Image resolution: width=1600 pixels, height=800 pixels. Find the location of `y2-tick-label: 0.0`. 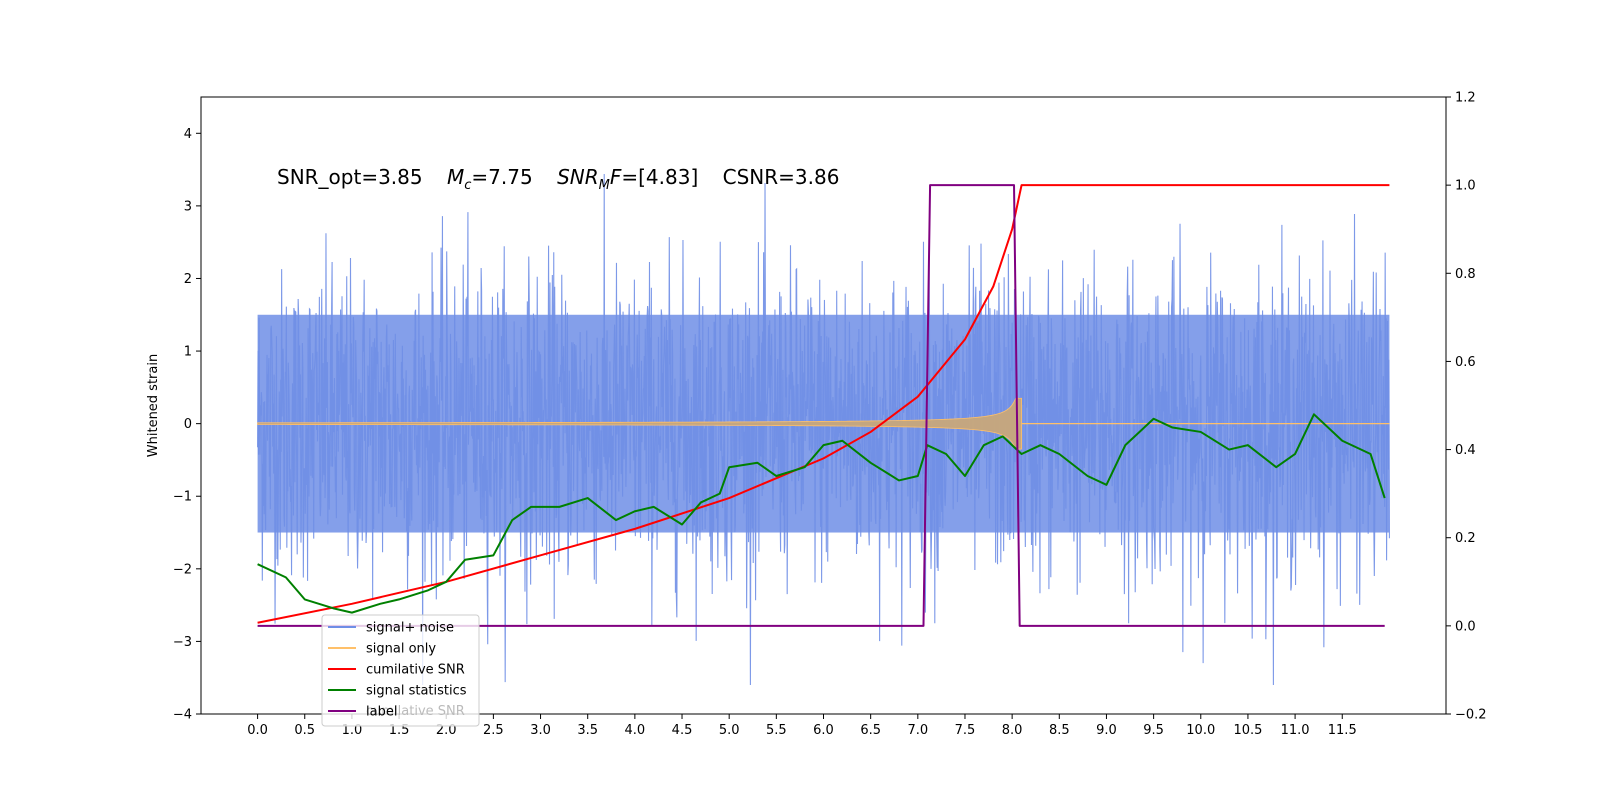

y2-tick-label: 0.0 is located at coordinates (1465, 626).